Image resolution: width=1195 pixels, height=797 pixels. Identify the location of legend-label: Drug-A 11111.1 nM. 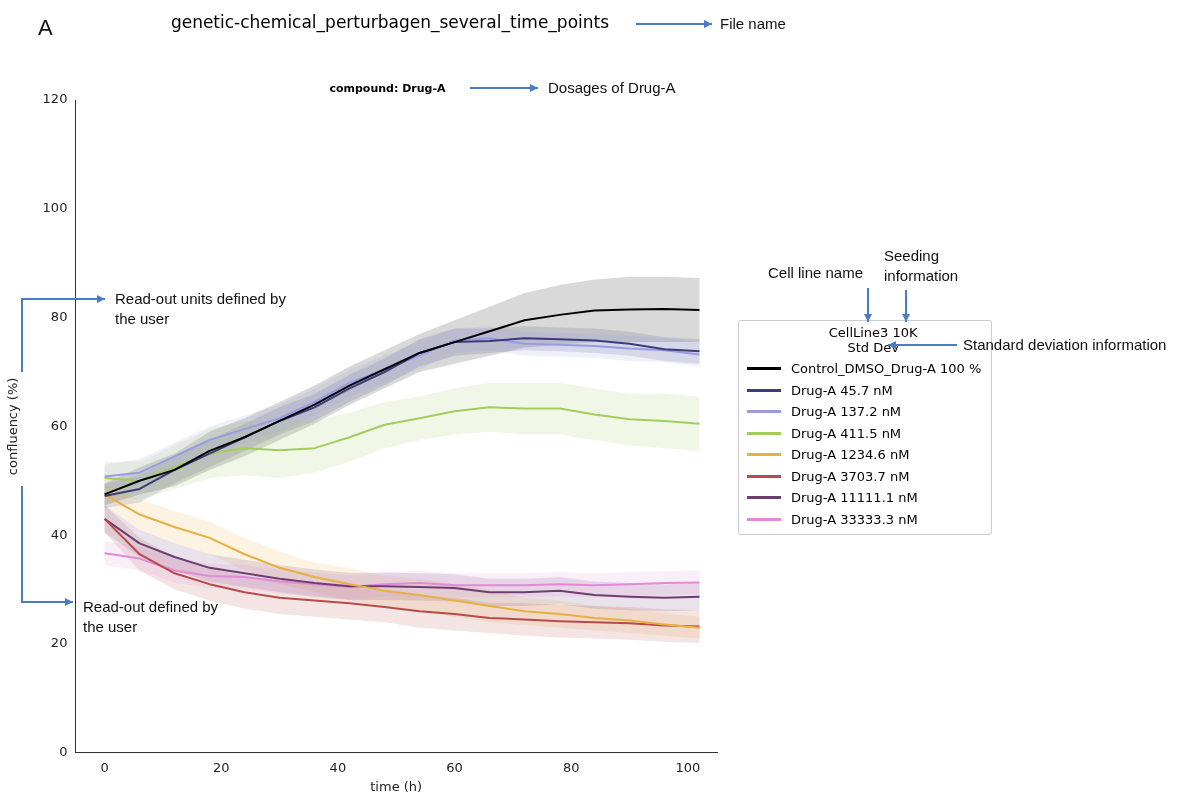
(854, 498).